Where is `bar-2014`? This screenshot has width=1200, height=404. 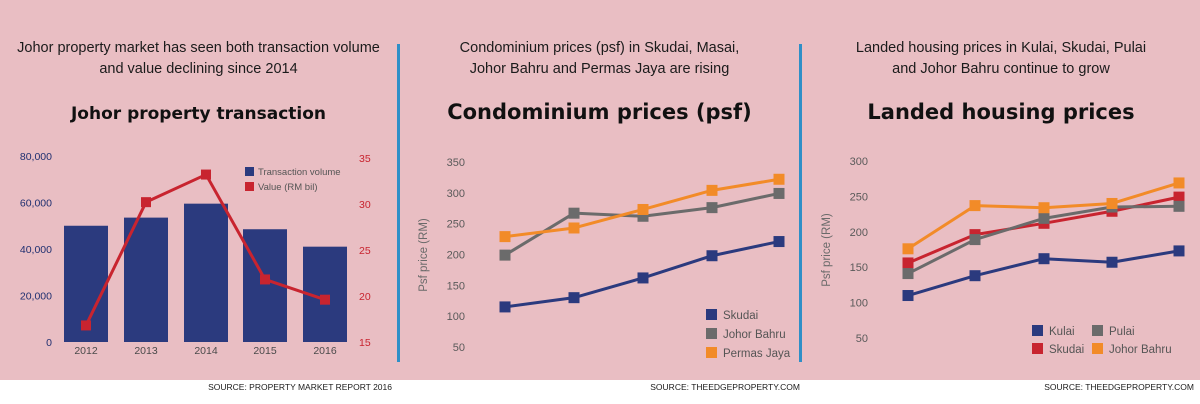
bar-2014 is located at coordinates (206, 272).